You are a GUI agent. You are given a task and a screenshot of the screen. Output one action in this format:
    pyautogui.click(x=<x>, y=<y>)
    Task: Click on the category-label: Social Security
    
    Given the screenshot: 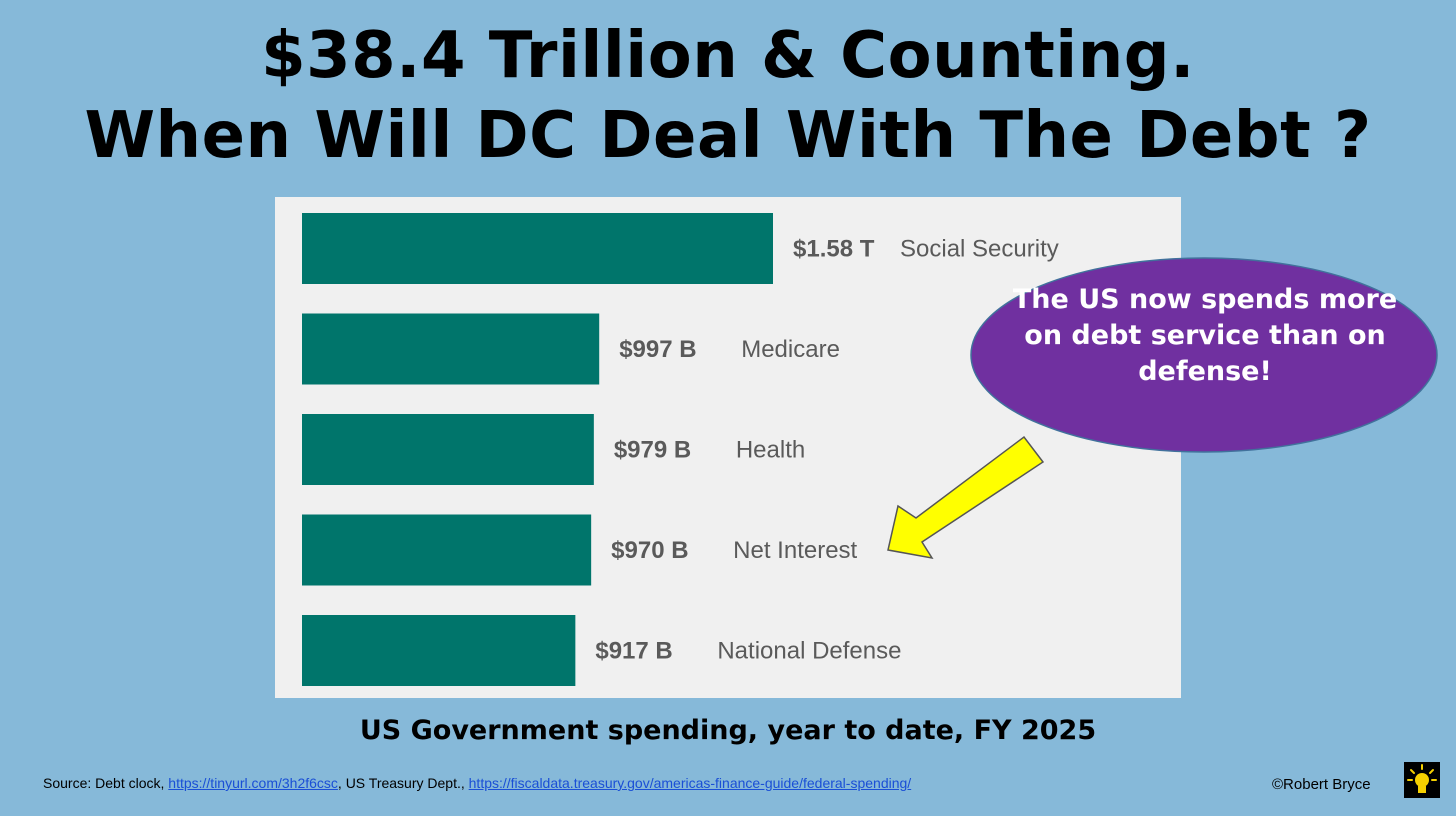 What is the action you would take?
    pyautogui.click(x=979, y=249)
    